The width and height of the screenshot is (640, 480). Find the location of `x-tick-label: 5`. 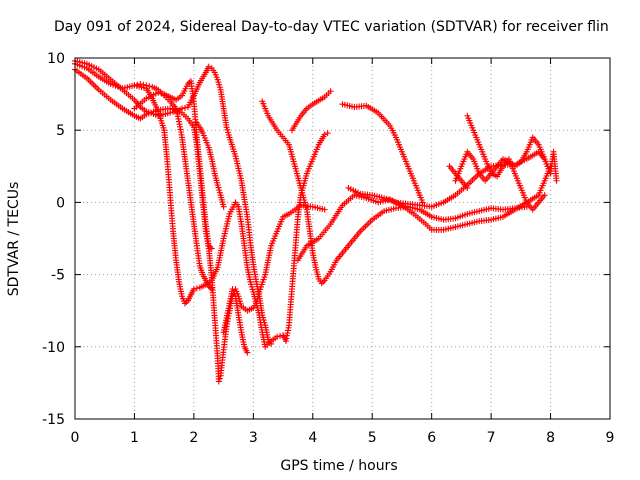

x-tick-label: 5 is located at coordinates (372, 438).